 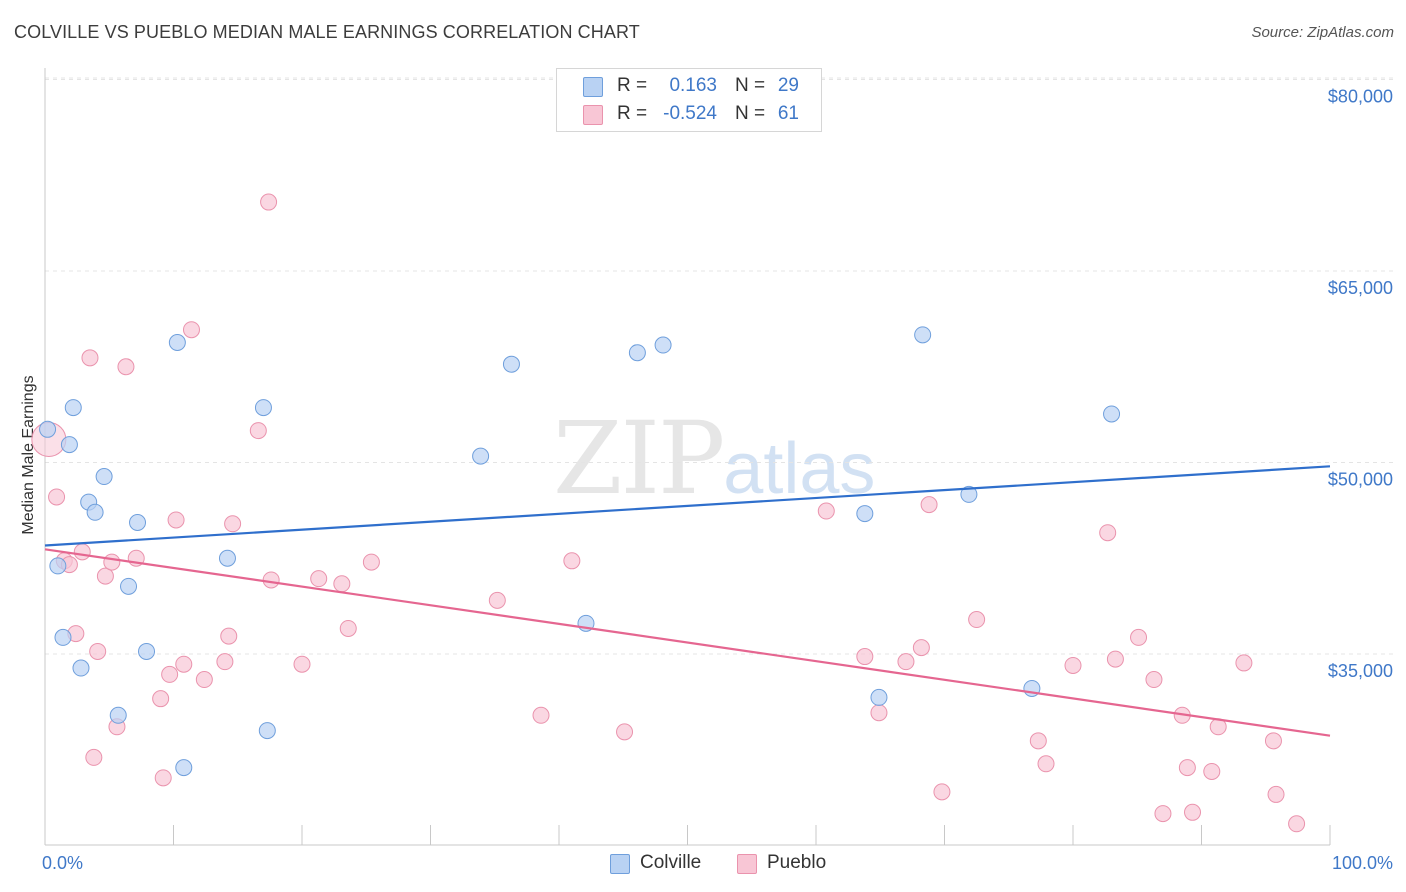 I want to click on pueblo-legend-swatch, so click(x=747, y=864).